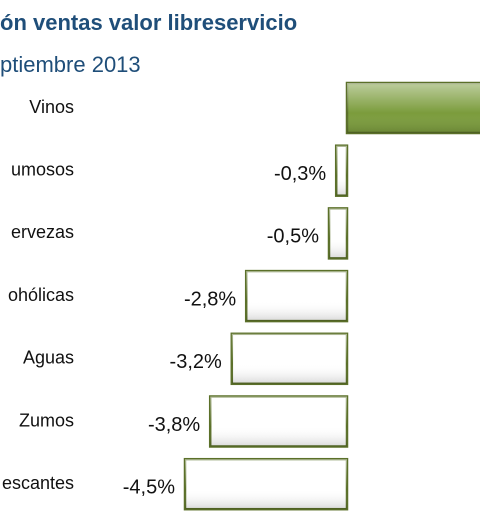 The height and width of the screenshot is (527, 480). Describe the element at coordinates (300, 174) in the screenshot. I see `value-label: -0,3%` at that location.